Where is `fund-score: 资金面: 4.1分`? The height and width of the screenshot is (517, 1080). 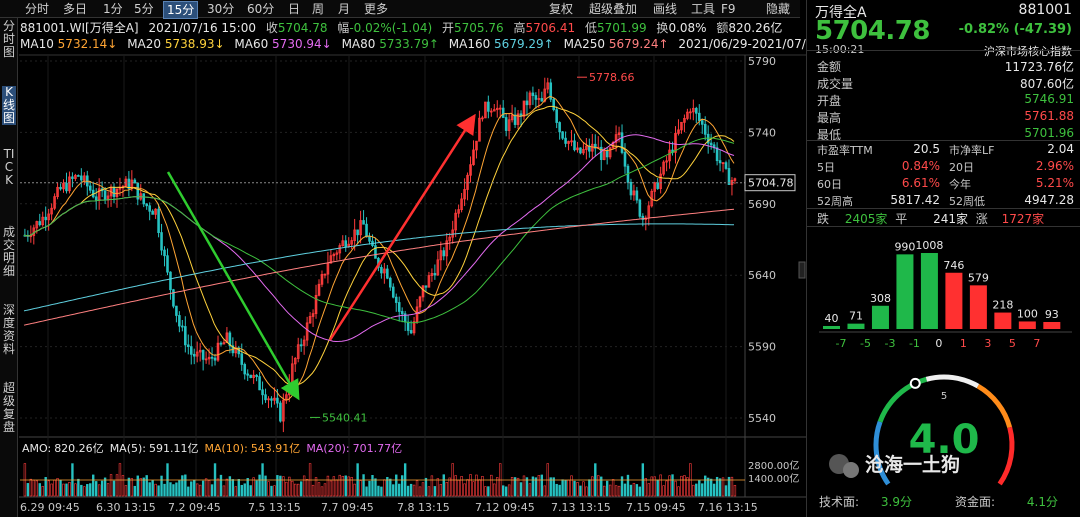 fund-score: 资金面: 4.1分 is located at coordinates (1006, 501).